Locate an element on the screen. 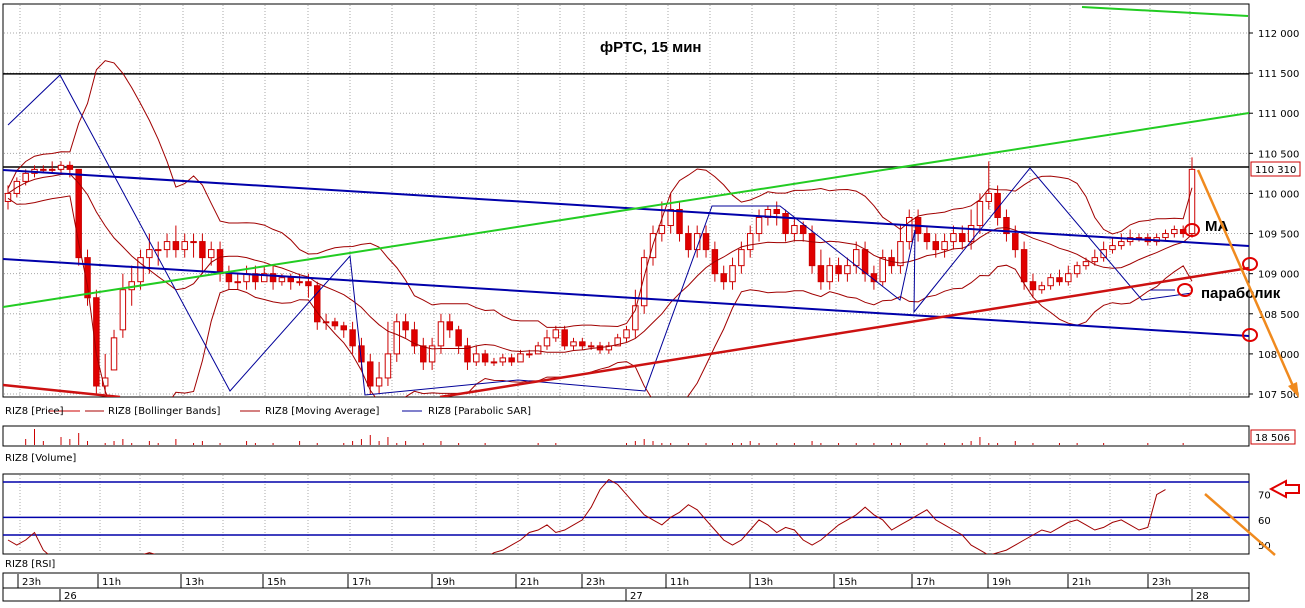 The height and width of the screenshot is (608, 1305). hour-label-0: 23h is located at coordinates (31, 582).